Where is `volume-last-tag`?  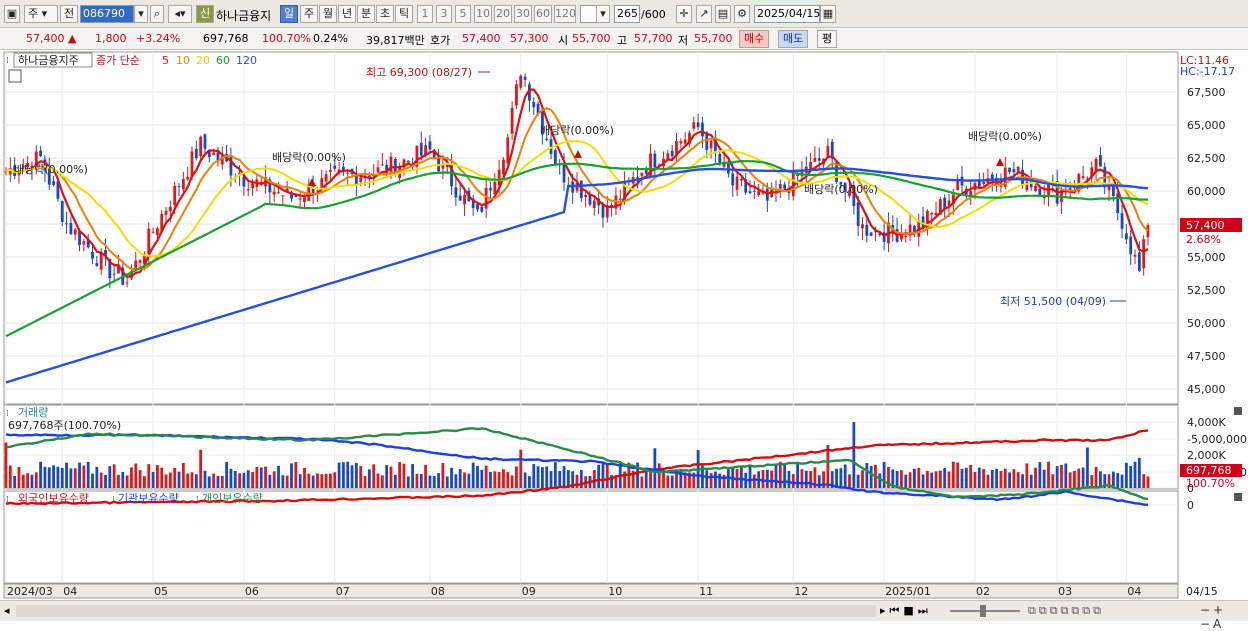
volume-last-tag is located at coordinates (1211, 470).